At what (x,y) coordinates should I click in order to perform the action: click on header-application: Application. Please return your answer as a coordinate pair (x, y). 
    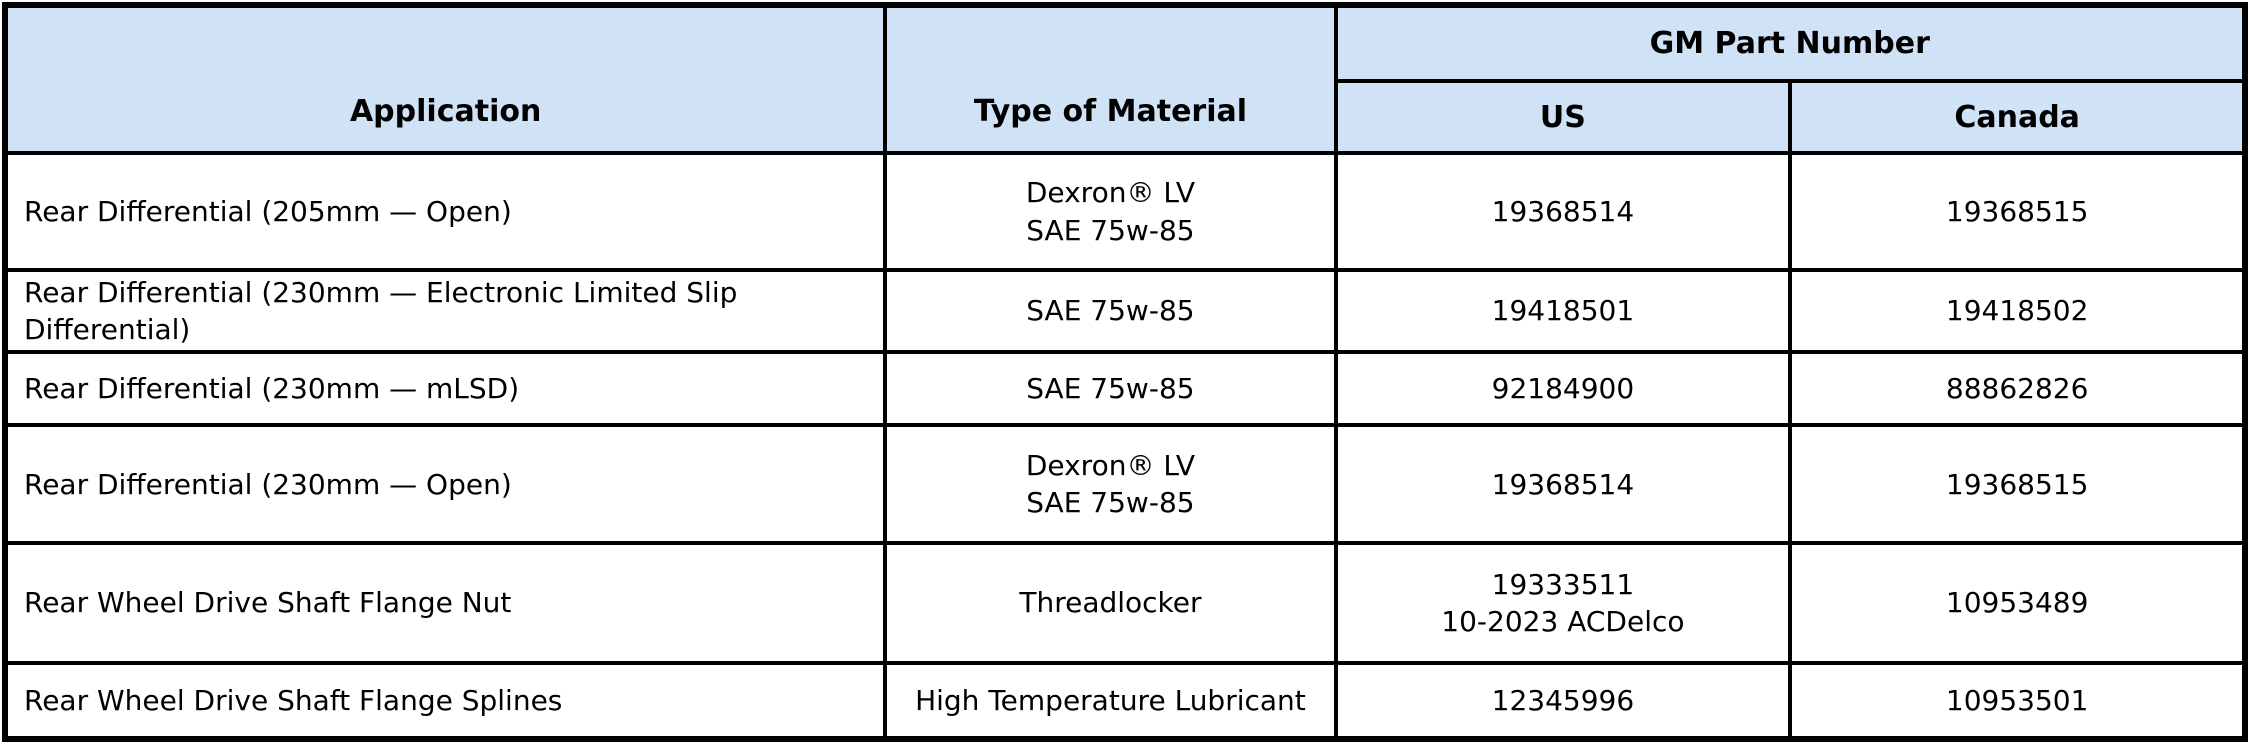
    Looking at the image, I should click on (445, 79).